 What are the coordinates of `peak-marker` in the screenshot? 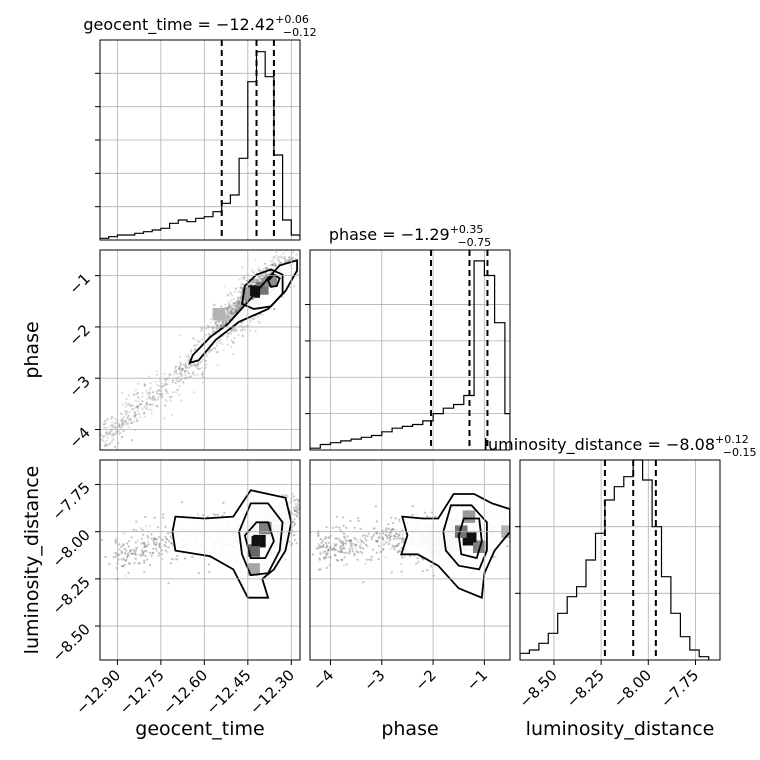 It's located at (255, 291).